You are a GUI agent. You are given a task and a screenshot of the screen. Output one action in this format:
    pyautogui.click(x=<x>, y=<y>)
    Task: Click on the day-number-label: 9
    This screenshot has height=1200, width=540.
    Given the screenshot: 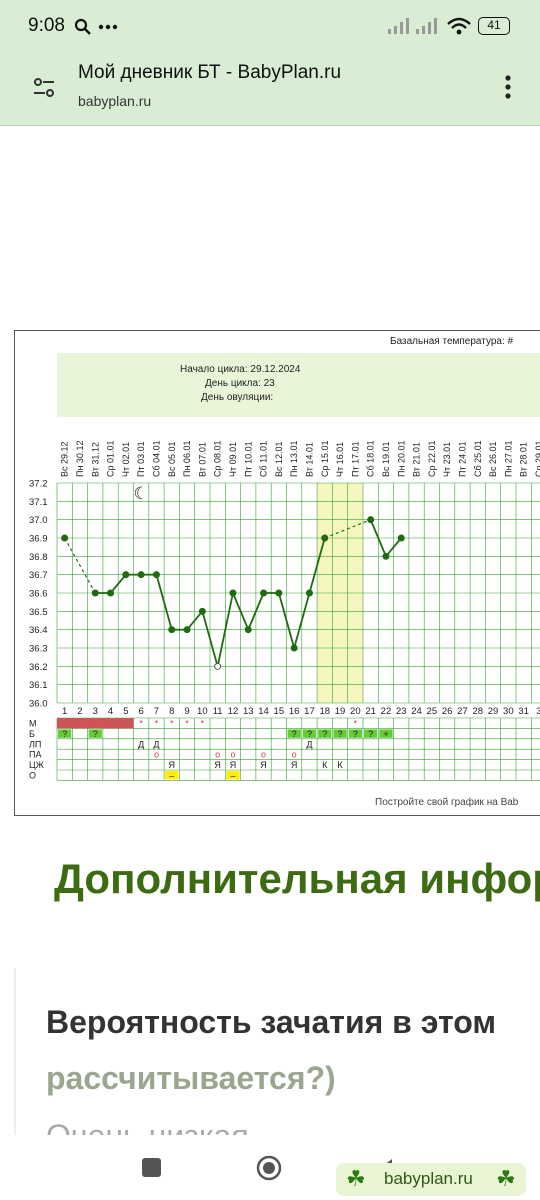 What is the action you would take?
    pyautogui.click(x=186, y=711)
    